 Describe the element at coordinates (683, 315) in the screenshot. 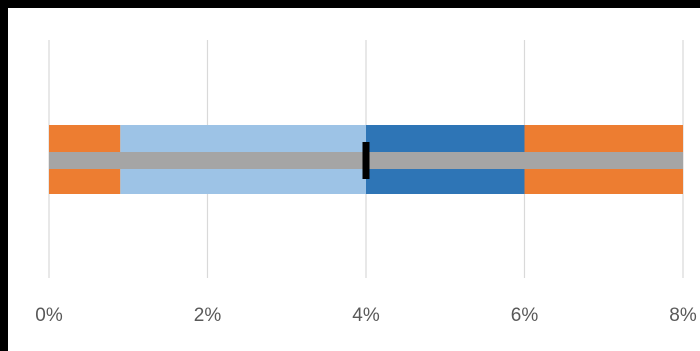

I see `x-tick-label-4: 8%` at that location.